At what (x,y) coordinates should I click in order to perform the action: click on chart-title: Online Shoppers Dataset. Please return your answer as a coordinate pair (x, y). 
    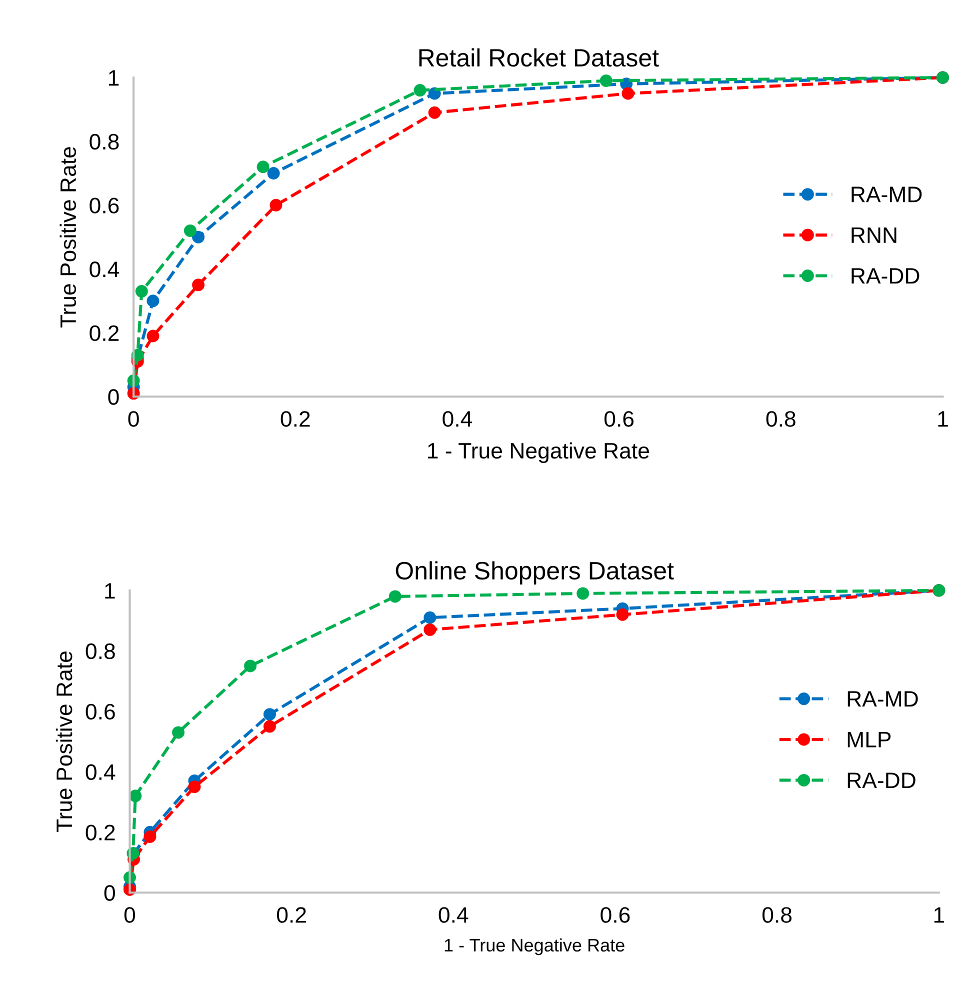
    Looking at the image, I should click on (535, 573).